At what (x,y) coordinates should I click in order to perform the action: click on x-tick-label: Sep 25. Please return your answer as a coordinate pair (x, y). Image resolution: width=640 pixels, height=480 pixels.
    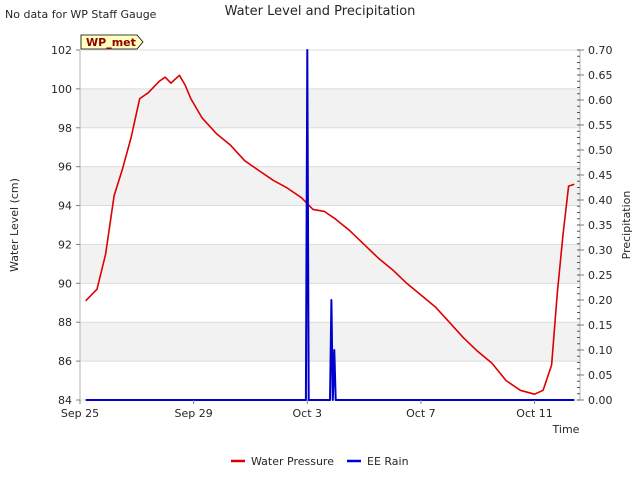
    Looking at the image, I should click on (80, 413).